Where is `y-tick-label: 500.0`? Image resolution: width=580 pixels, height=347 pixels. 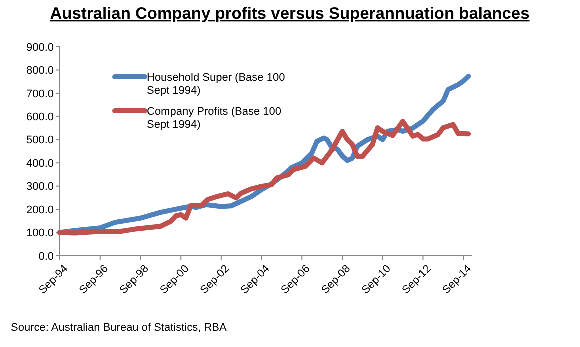
y-tick-label: 500.0 is located at coordinates (40, 140).